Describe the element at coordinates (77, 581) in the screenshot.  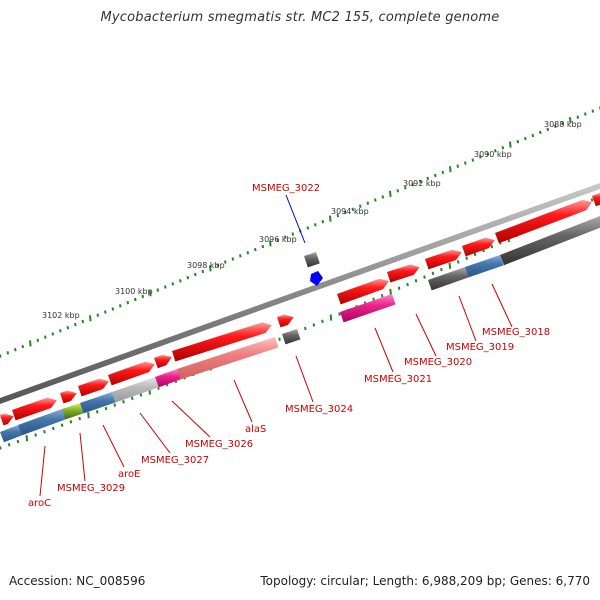
I see `accession-text: Accession: NC_008596` at that location.